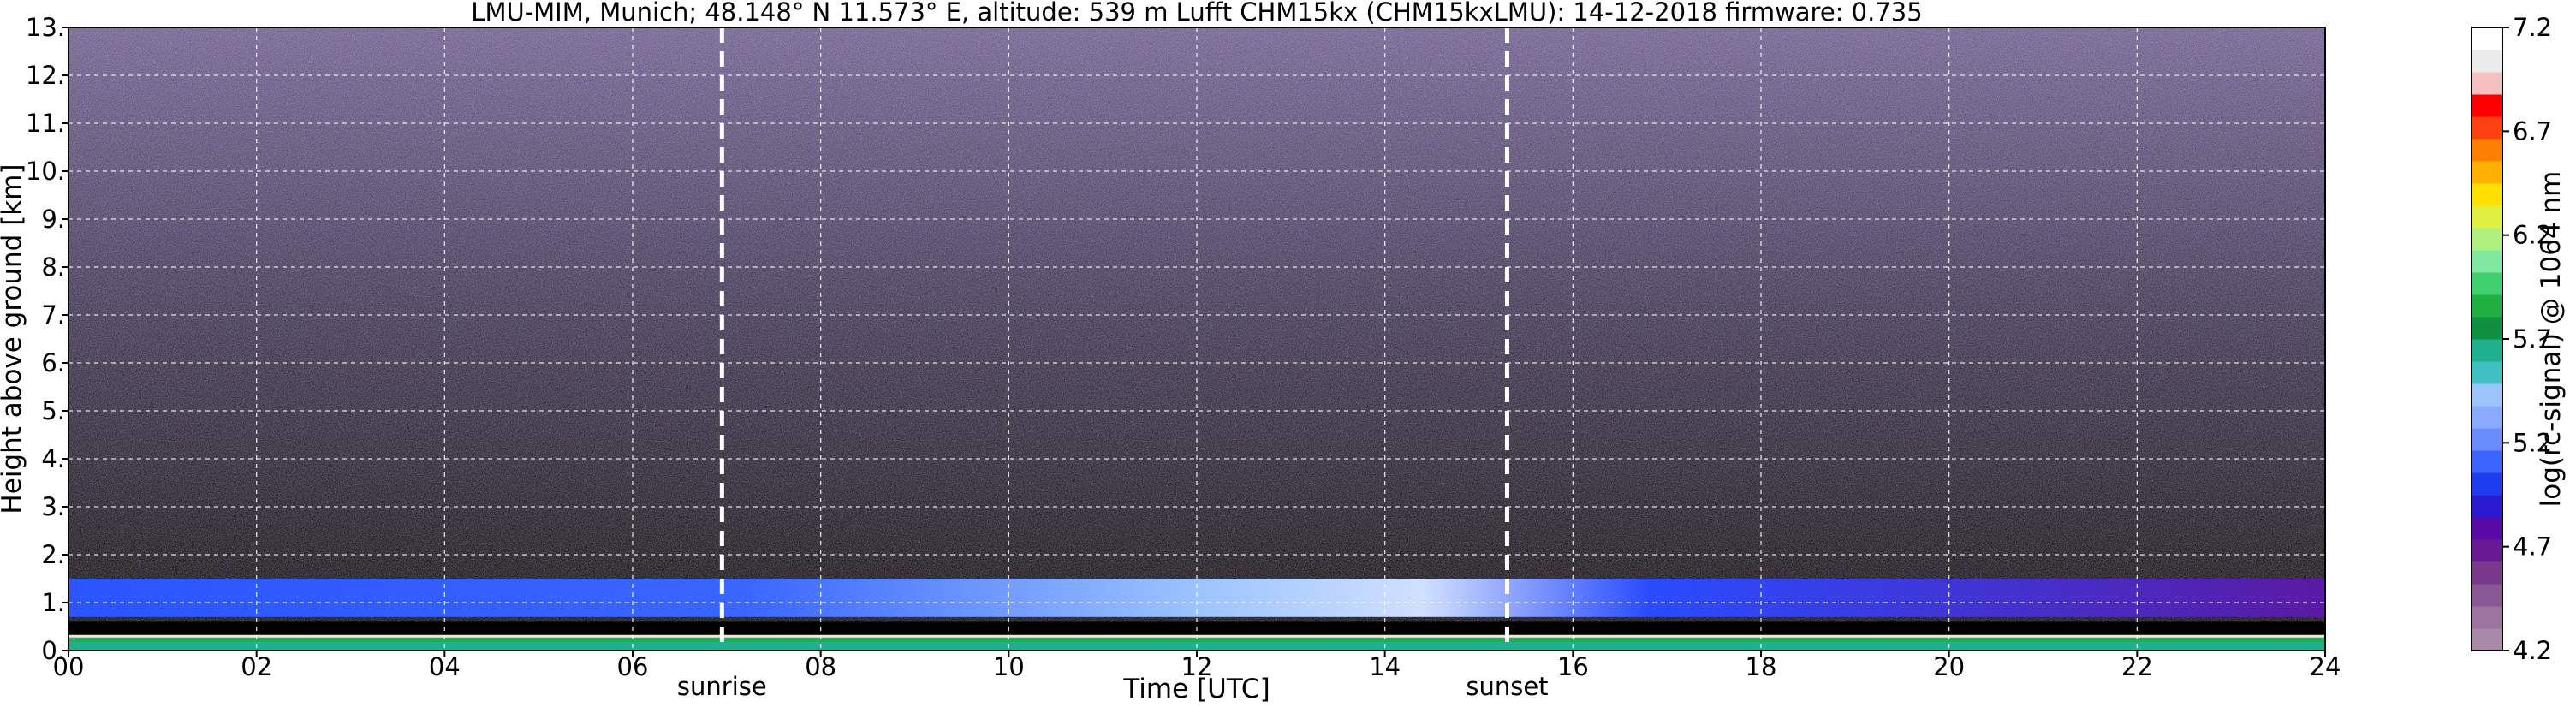 This screenshot has height=707, width=2576. What do you see at coordinates (45, 123) in the screenshot?
I see `y-tick-label-11: 11.` at bounding box center [45, 123].